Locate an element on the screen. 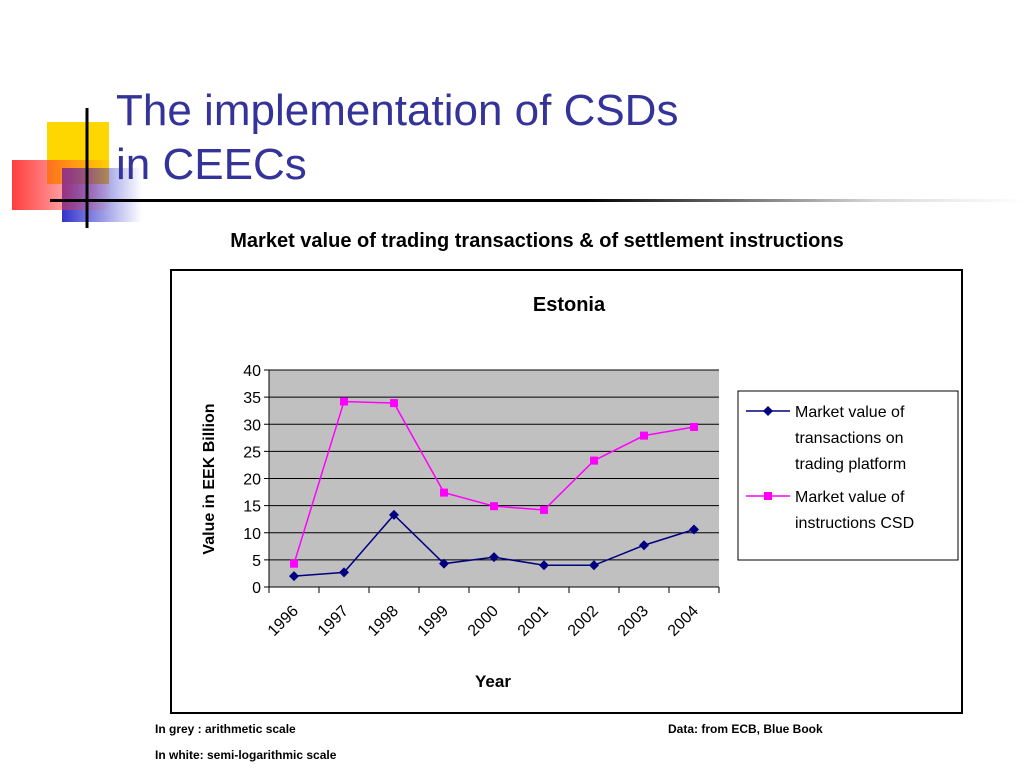 Image resolution: width=1024 pixels, height=768 pixels. deco-red-square is located at coordinates (61, 185).